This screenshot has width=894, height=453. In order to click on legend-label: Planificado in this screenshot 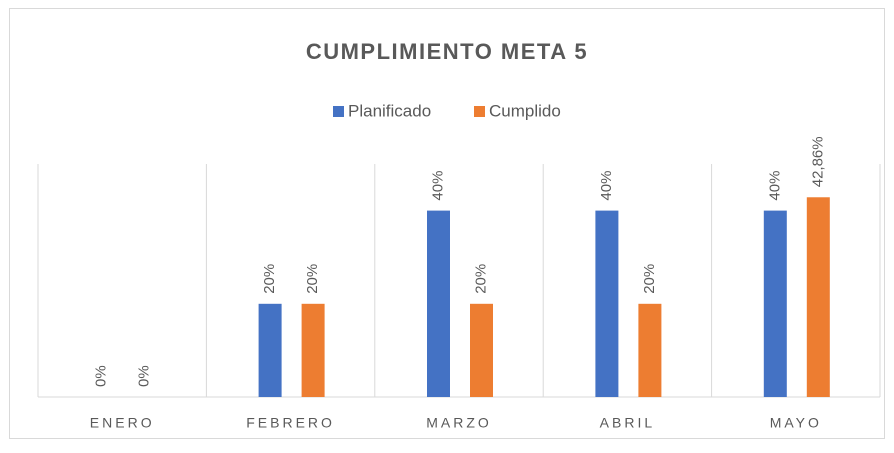, I will do `click(389, 110)`.